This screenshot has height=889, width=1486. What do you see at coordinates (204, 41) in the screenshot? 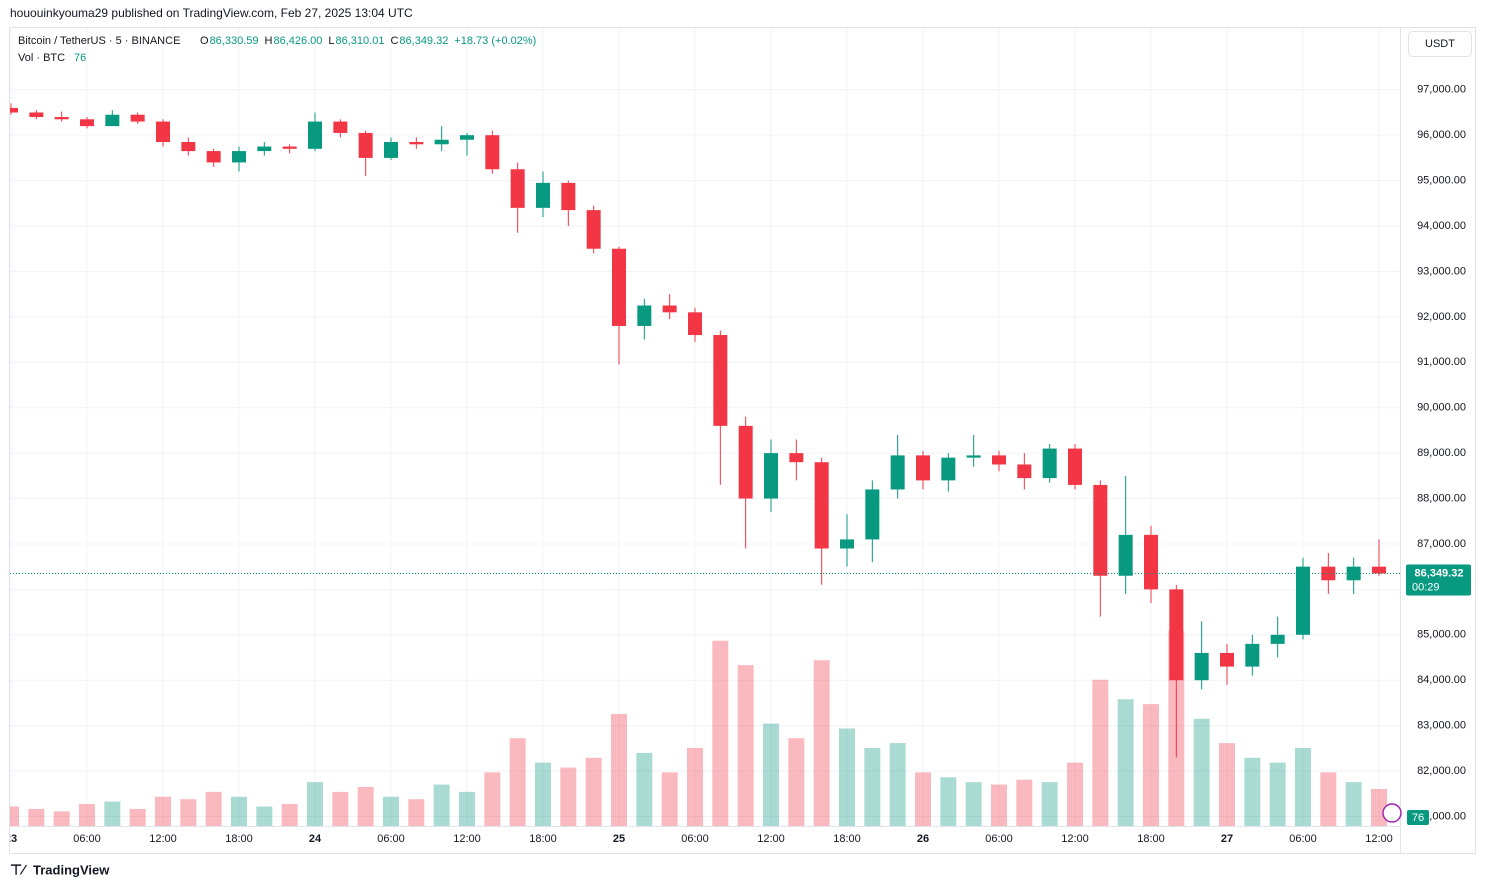
I see `ohlc-key: O` at bounding box center [204, 41].